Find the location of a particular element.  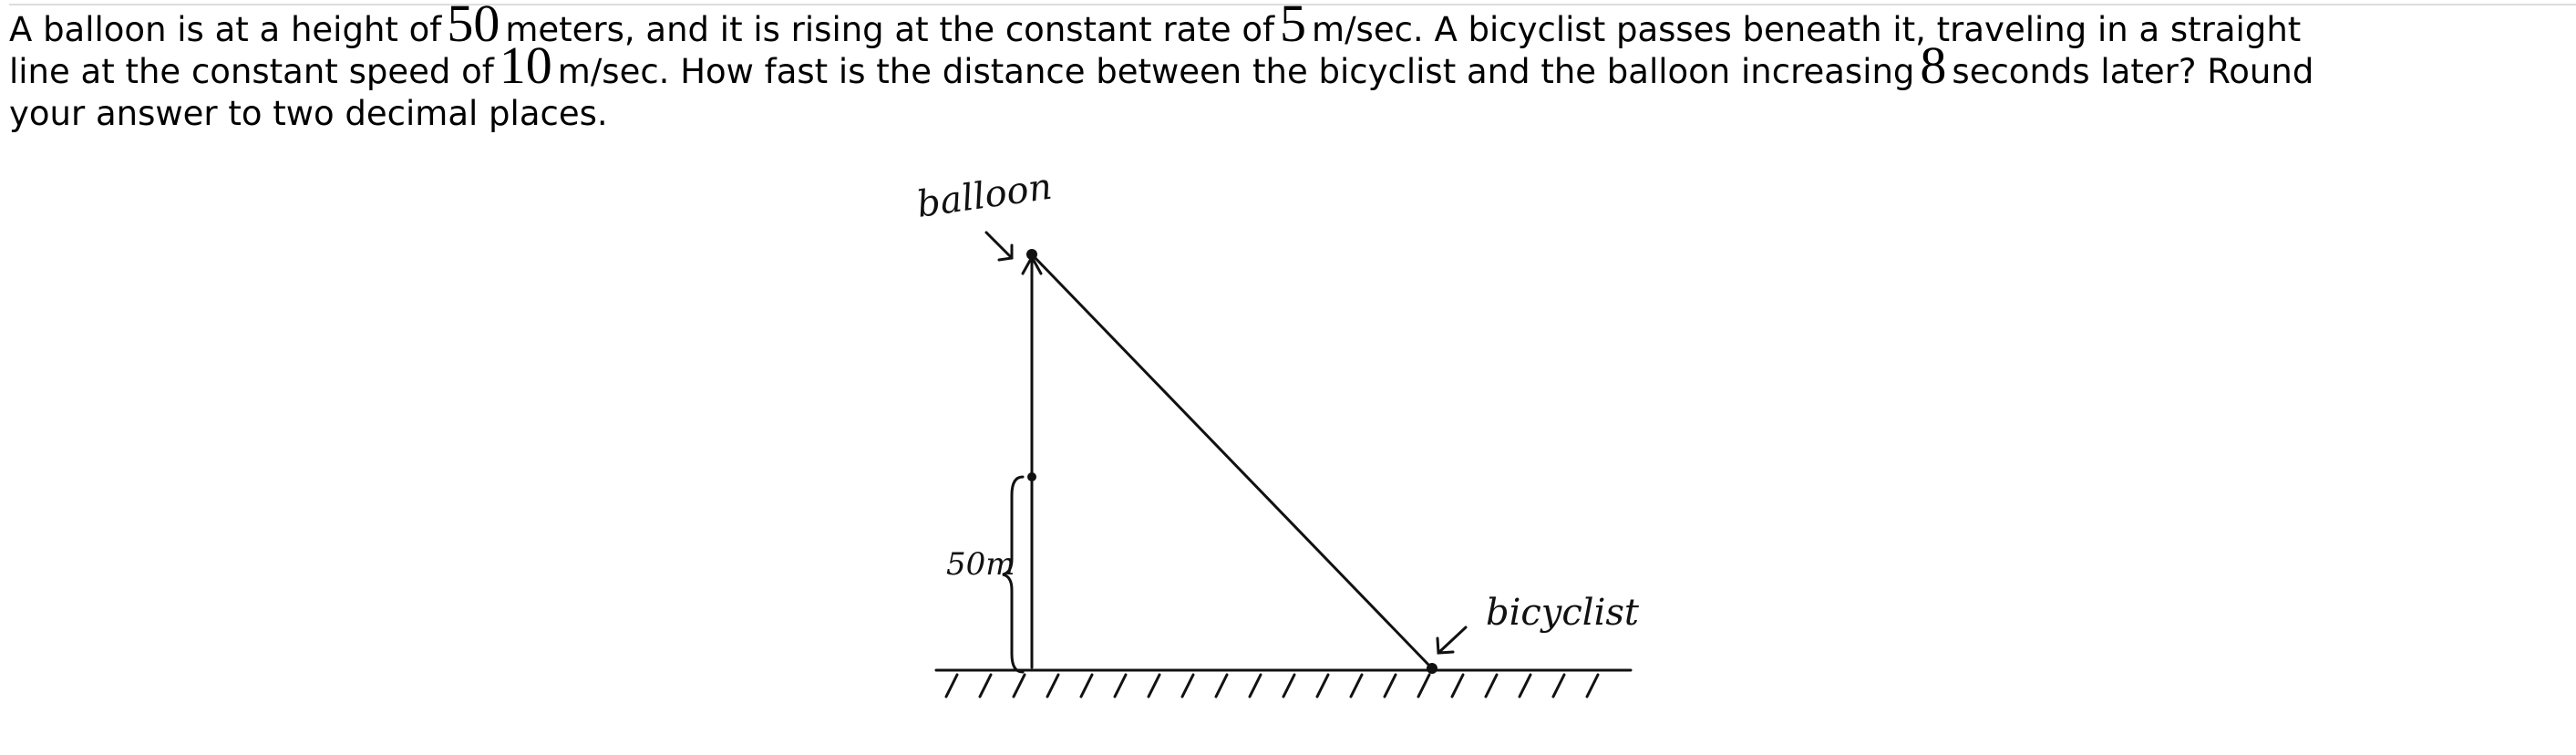

text: A balloon is at a height of is located at coordinates (225, 29).